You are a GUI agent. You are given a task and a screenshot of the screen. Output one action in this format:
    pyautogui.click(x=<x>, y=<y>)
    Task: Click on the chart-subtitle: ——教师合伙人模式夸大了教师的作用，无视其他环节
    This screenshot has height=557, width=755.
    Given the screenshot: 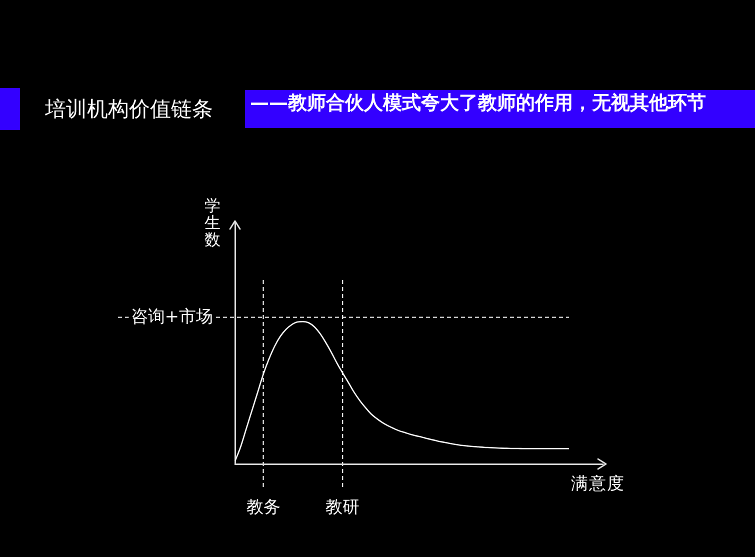 What is the action you would take?
    pyautogui.click(x=500, y=109)
    